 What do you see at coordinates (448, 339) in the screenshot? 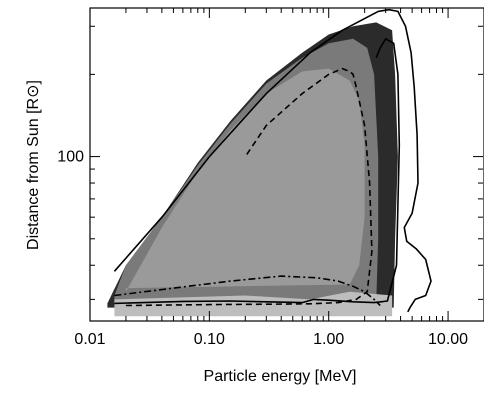
I see `x-tick-label: 10.00` at bounding box center [448, 339].